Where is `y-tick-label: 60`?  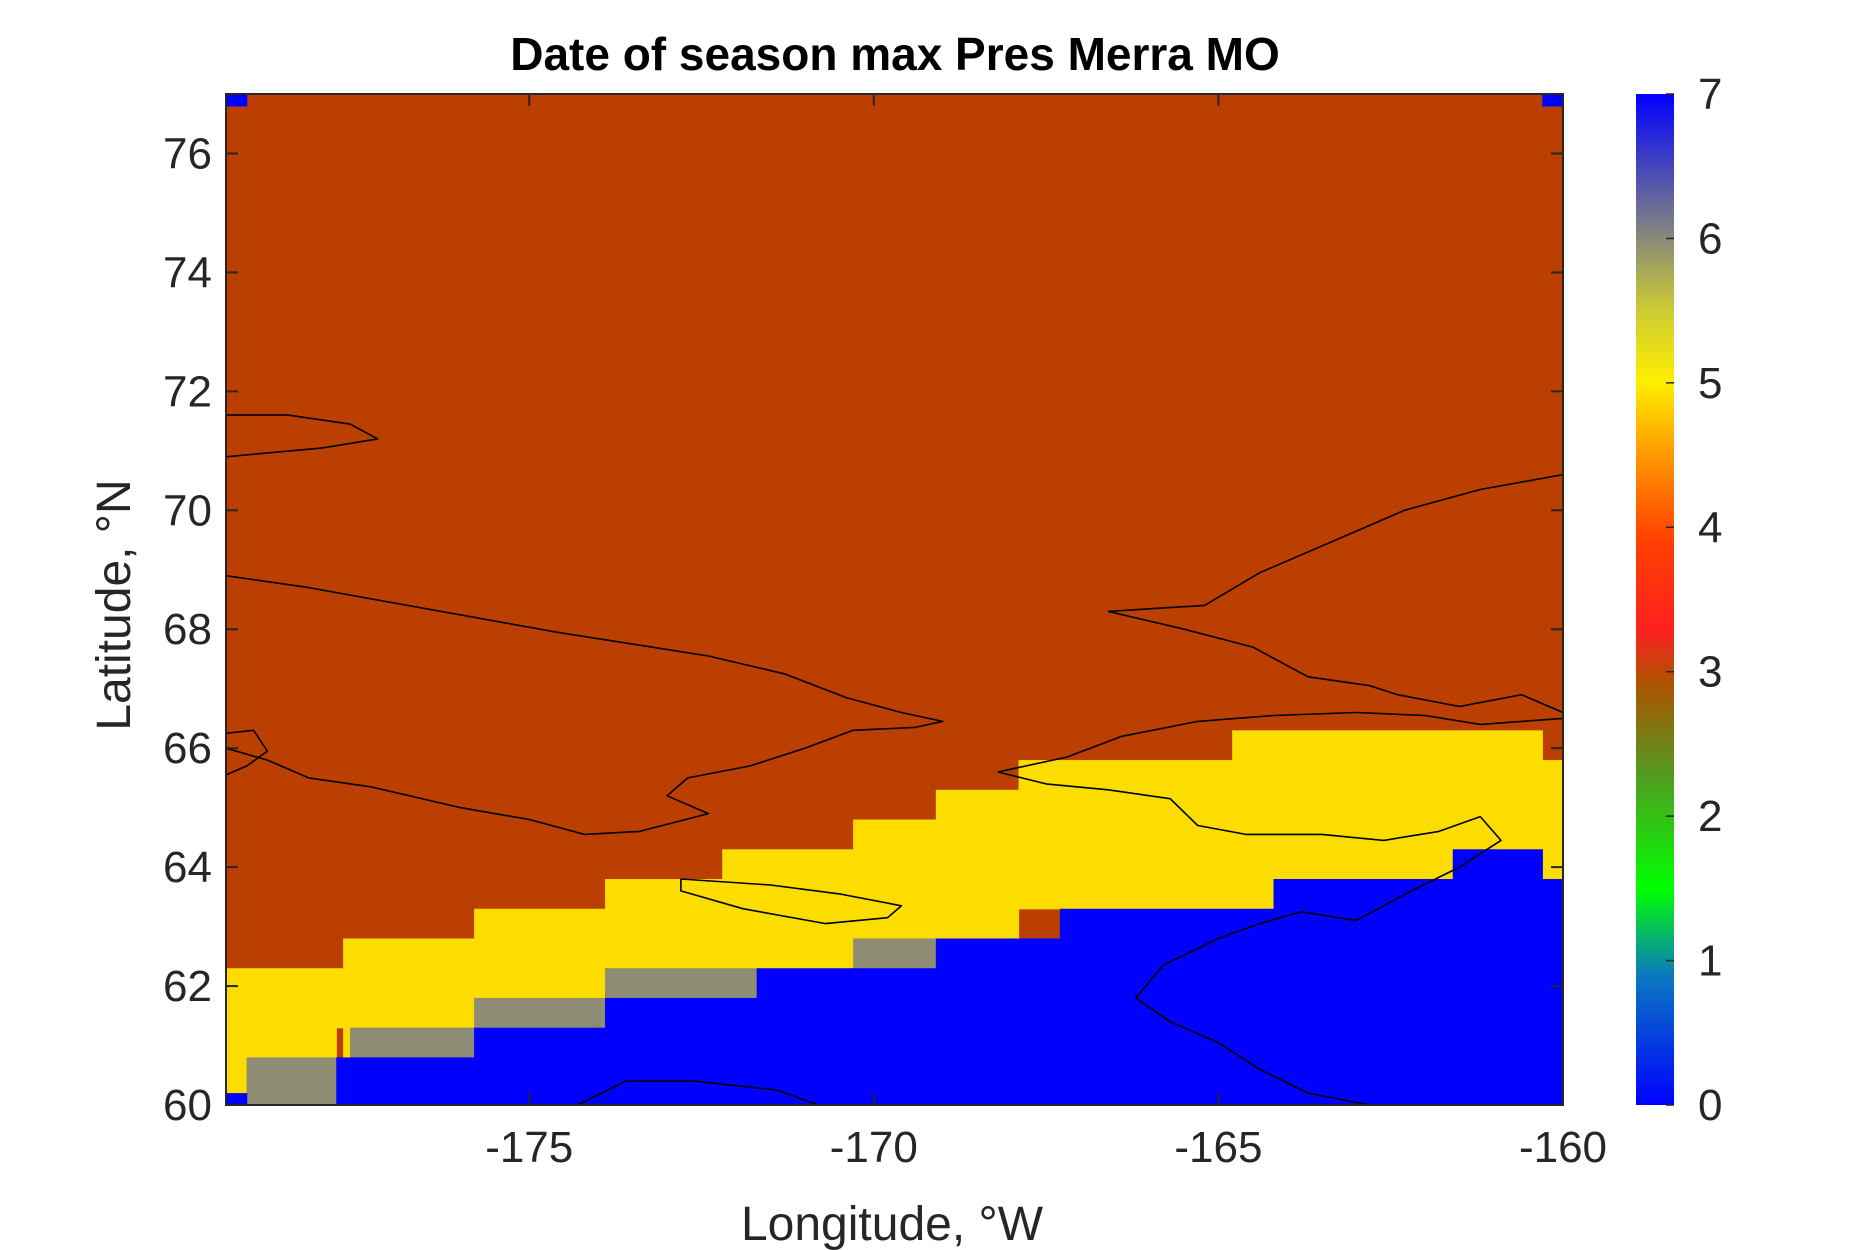
y-tick-label: 60 is located at coordinates (187, 1105).